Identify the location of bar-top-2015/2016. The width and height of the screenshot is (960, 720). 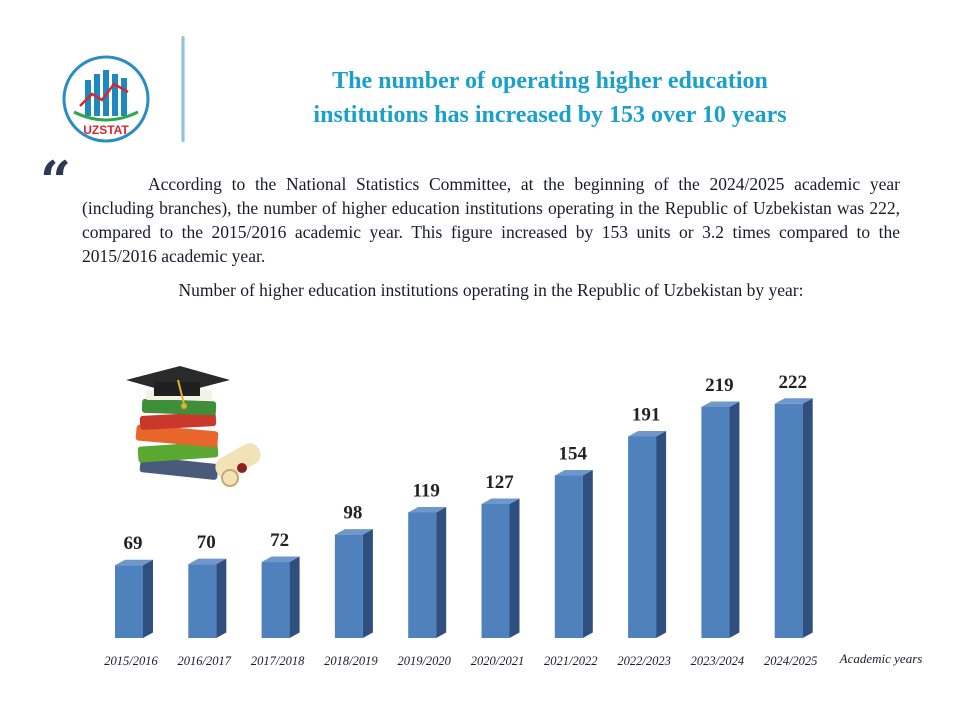
(134, 562).